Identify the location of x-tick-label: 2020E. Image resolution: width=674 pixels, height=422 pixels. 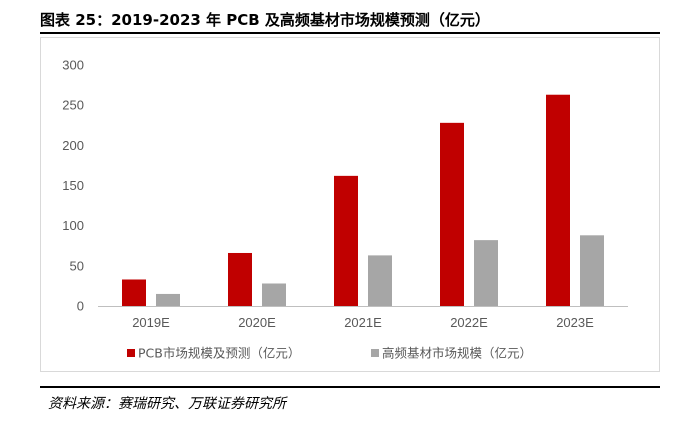
(257, 322).